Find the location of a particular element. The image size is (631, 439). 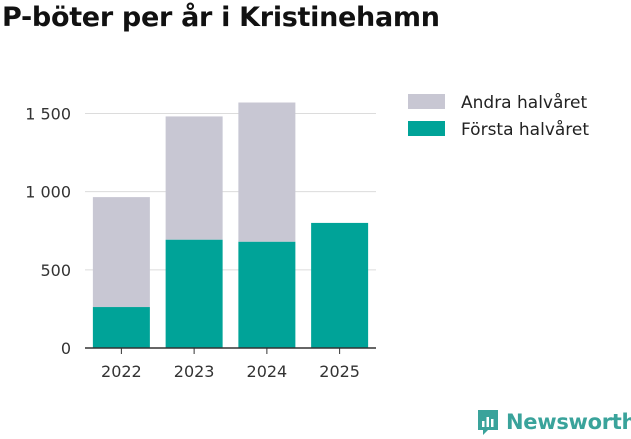

bar-första-halvåret-2022 is located at coordinates (121, 327).